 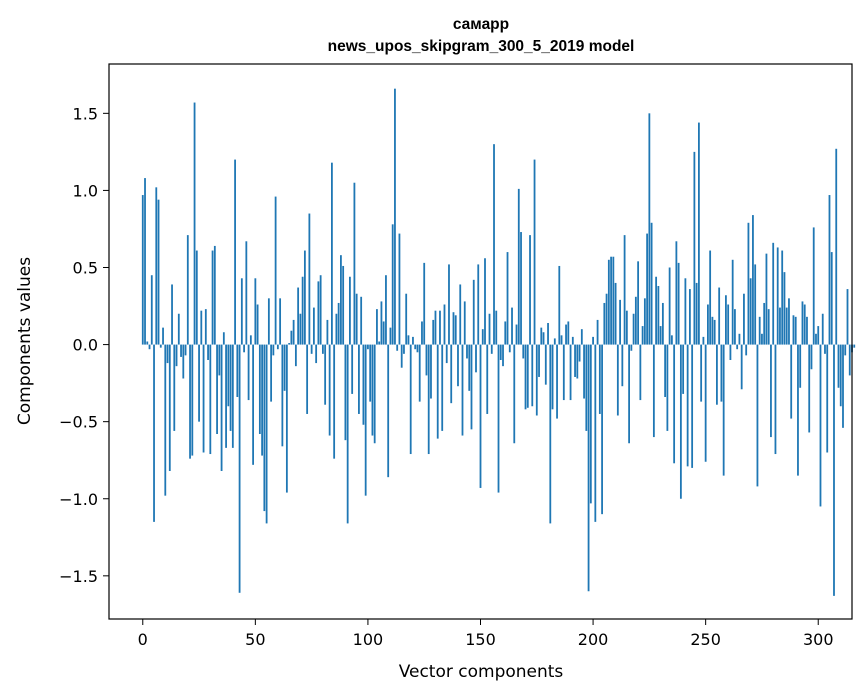 I want to click on y-tick-label: 1.5, so click(x=85, y=113).